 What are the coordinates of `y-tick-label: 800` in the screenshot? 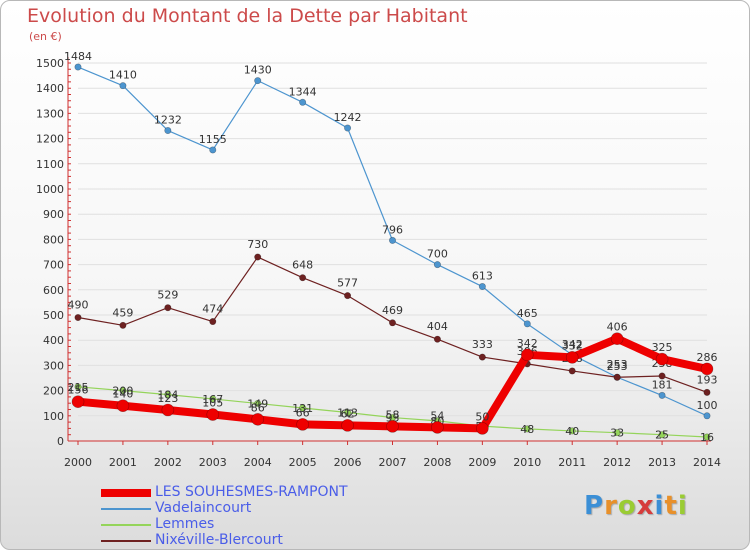 It's located at (53, 239).